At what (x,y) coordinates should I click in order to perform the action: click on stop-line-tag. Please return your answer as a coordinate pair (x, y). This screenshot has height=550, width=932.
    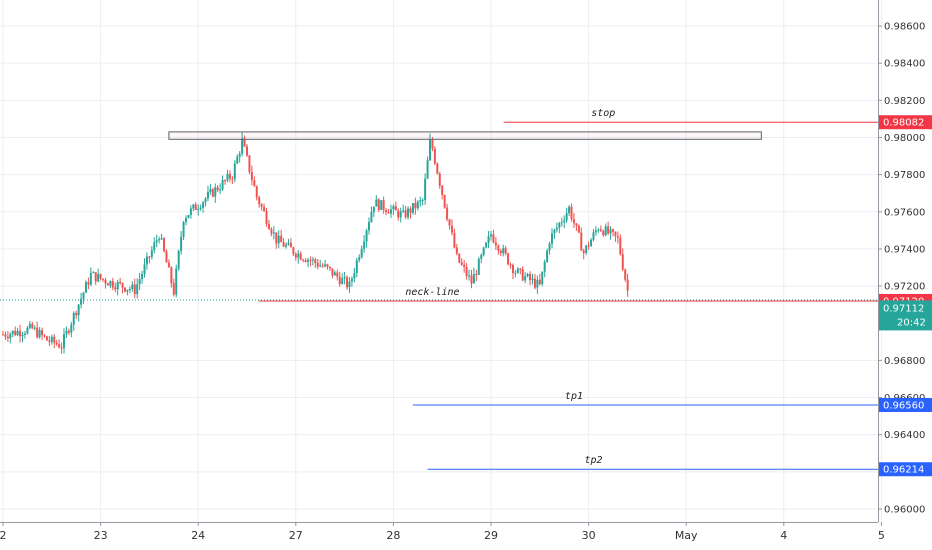
    Looking at the image, I should click on (905, 122).